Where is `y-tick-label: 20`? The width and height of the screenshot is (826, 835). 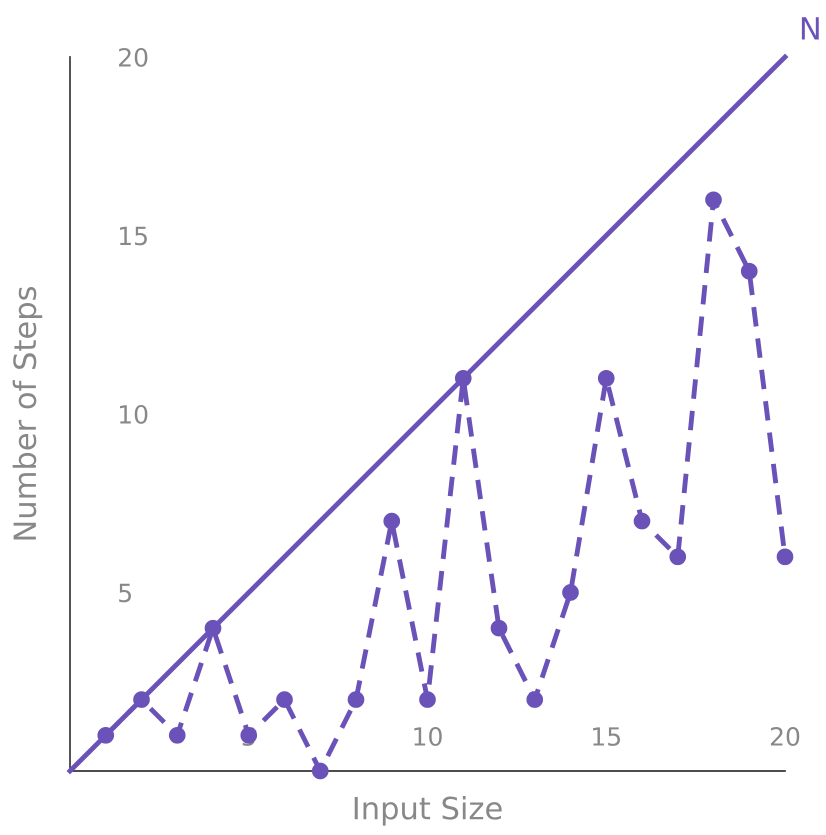
y-tick-label: 20 is located at coordinates (133, 57).